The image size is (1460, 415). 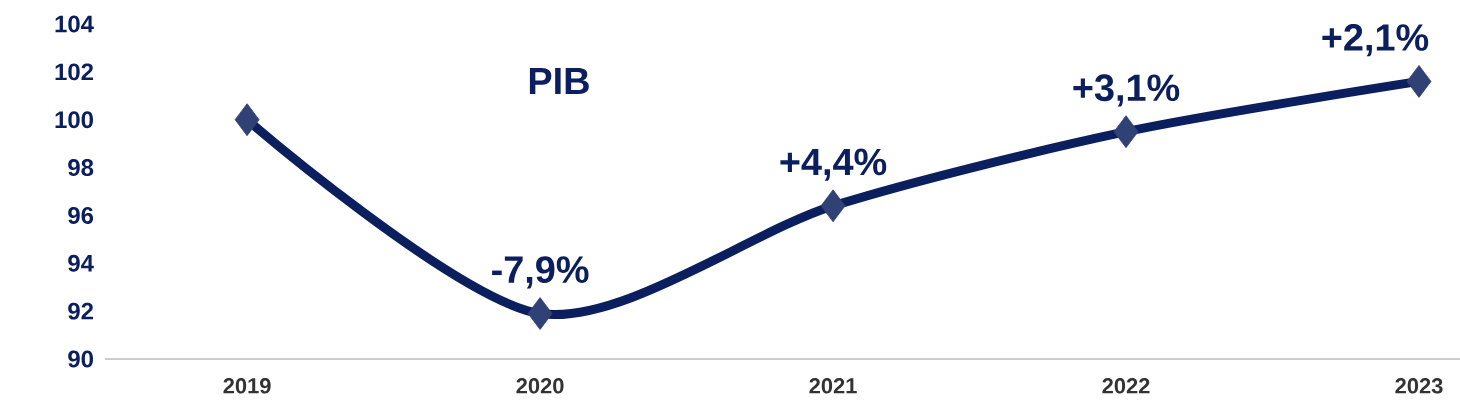 What do you see at coordinates (1126, 386) in the screenshot?
I see `x-tick-label: 2022` at bounding box center [1126, 386].